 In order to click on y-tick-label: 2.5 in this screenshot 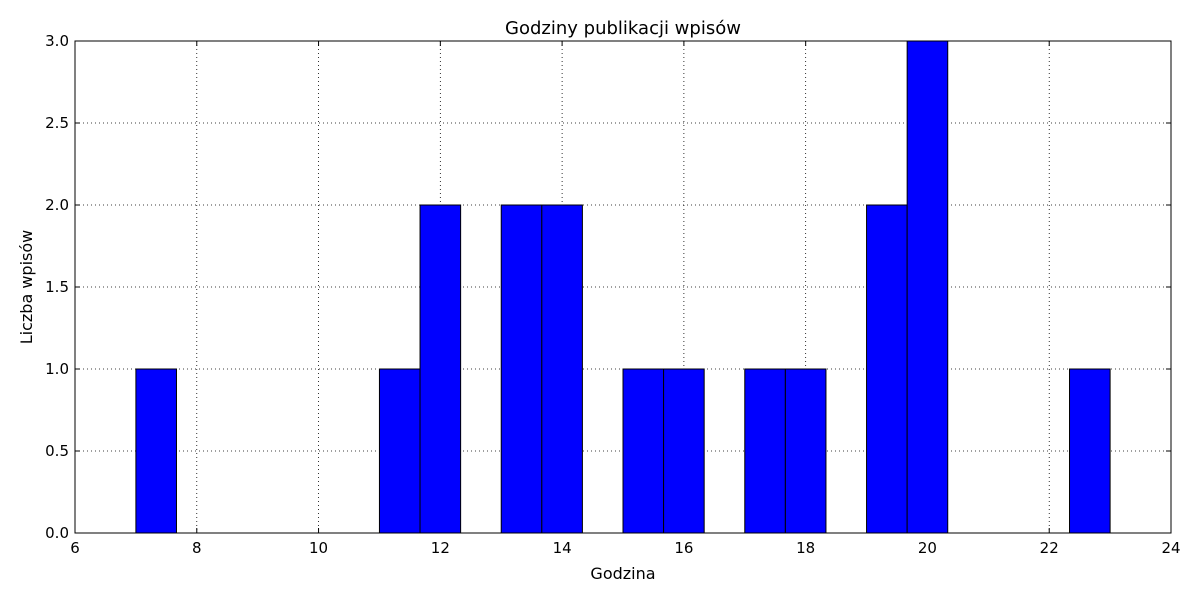, I will do `click(57, 123)`.